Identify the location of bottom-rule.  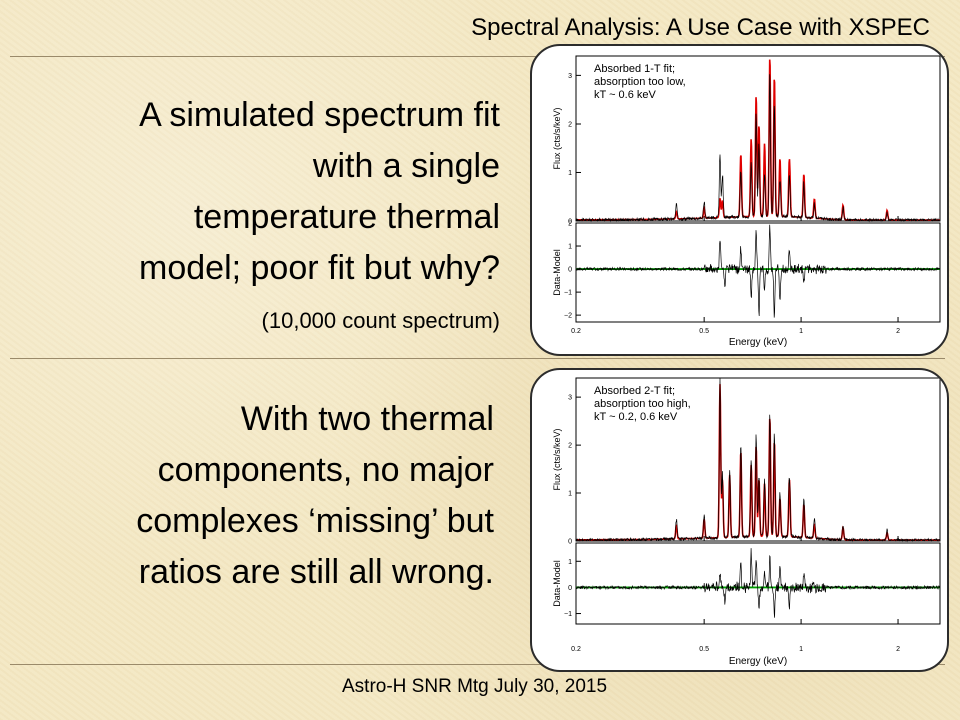
(477, 664).